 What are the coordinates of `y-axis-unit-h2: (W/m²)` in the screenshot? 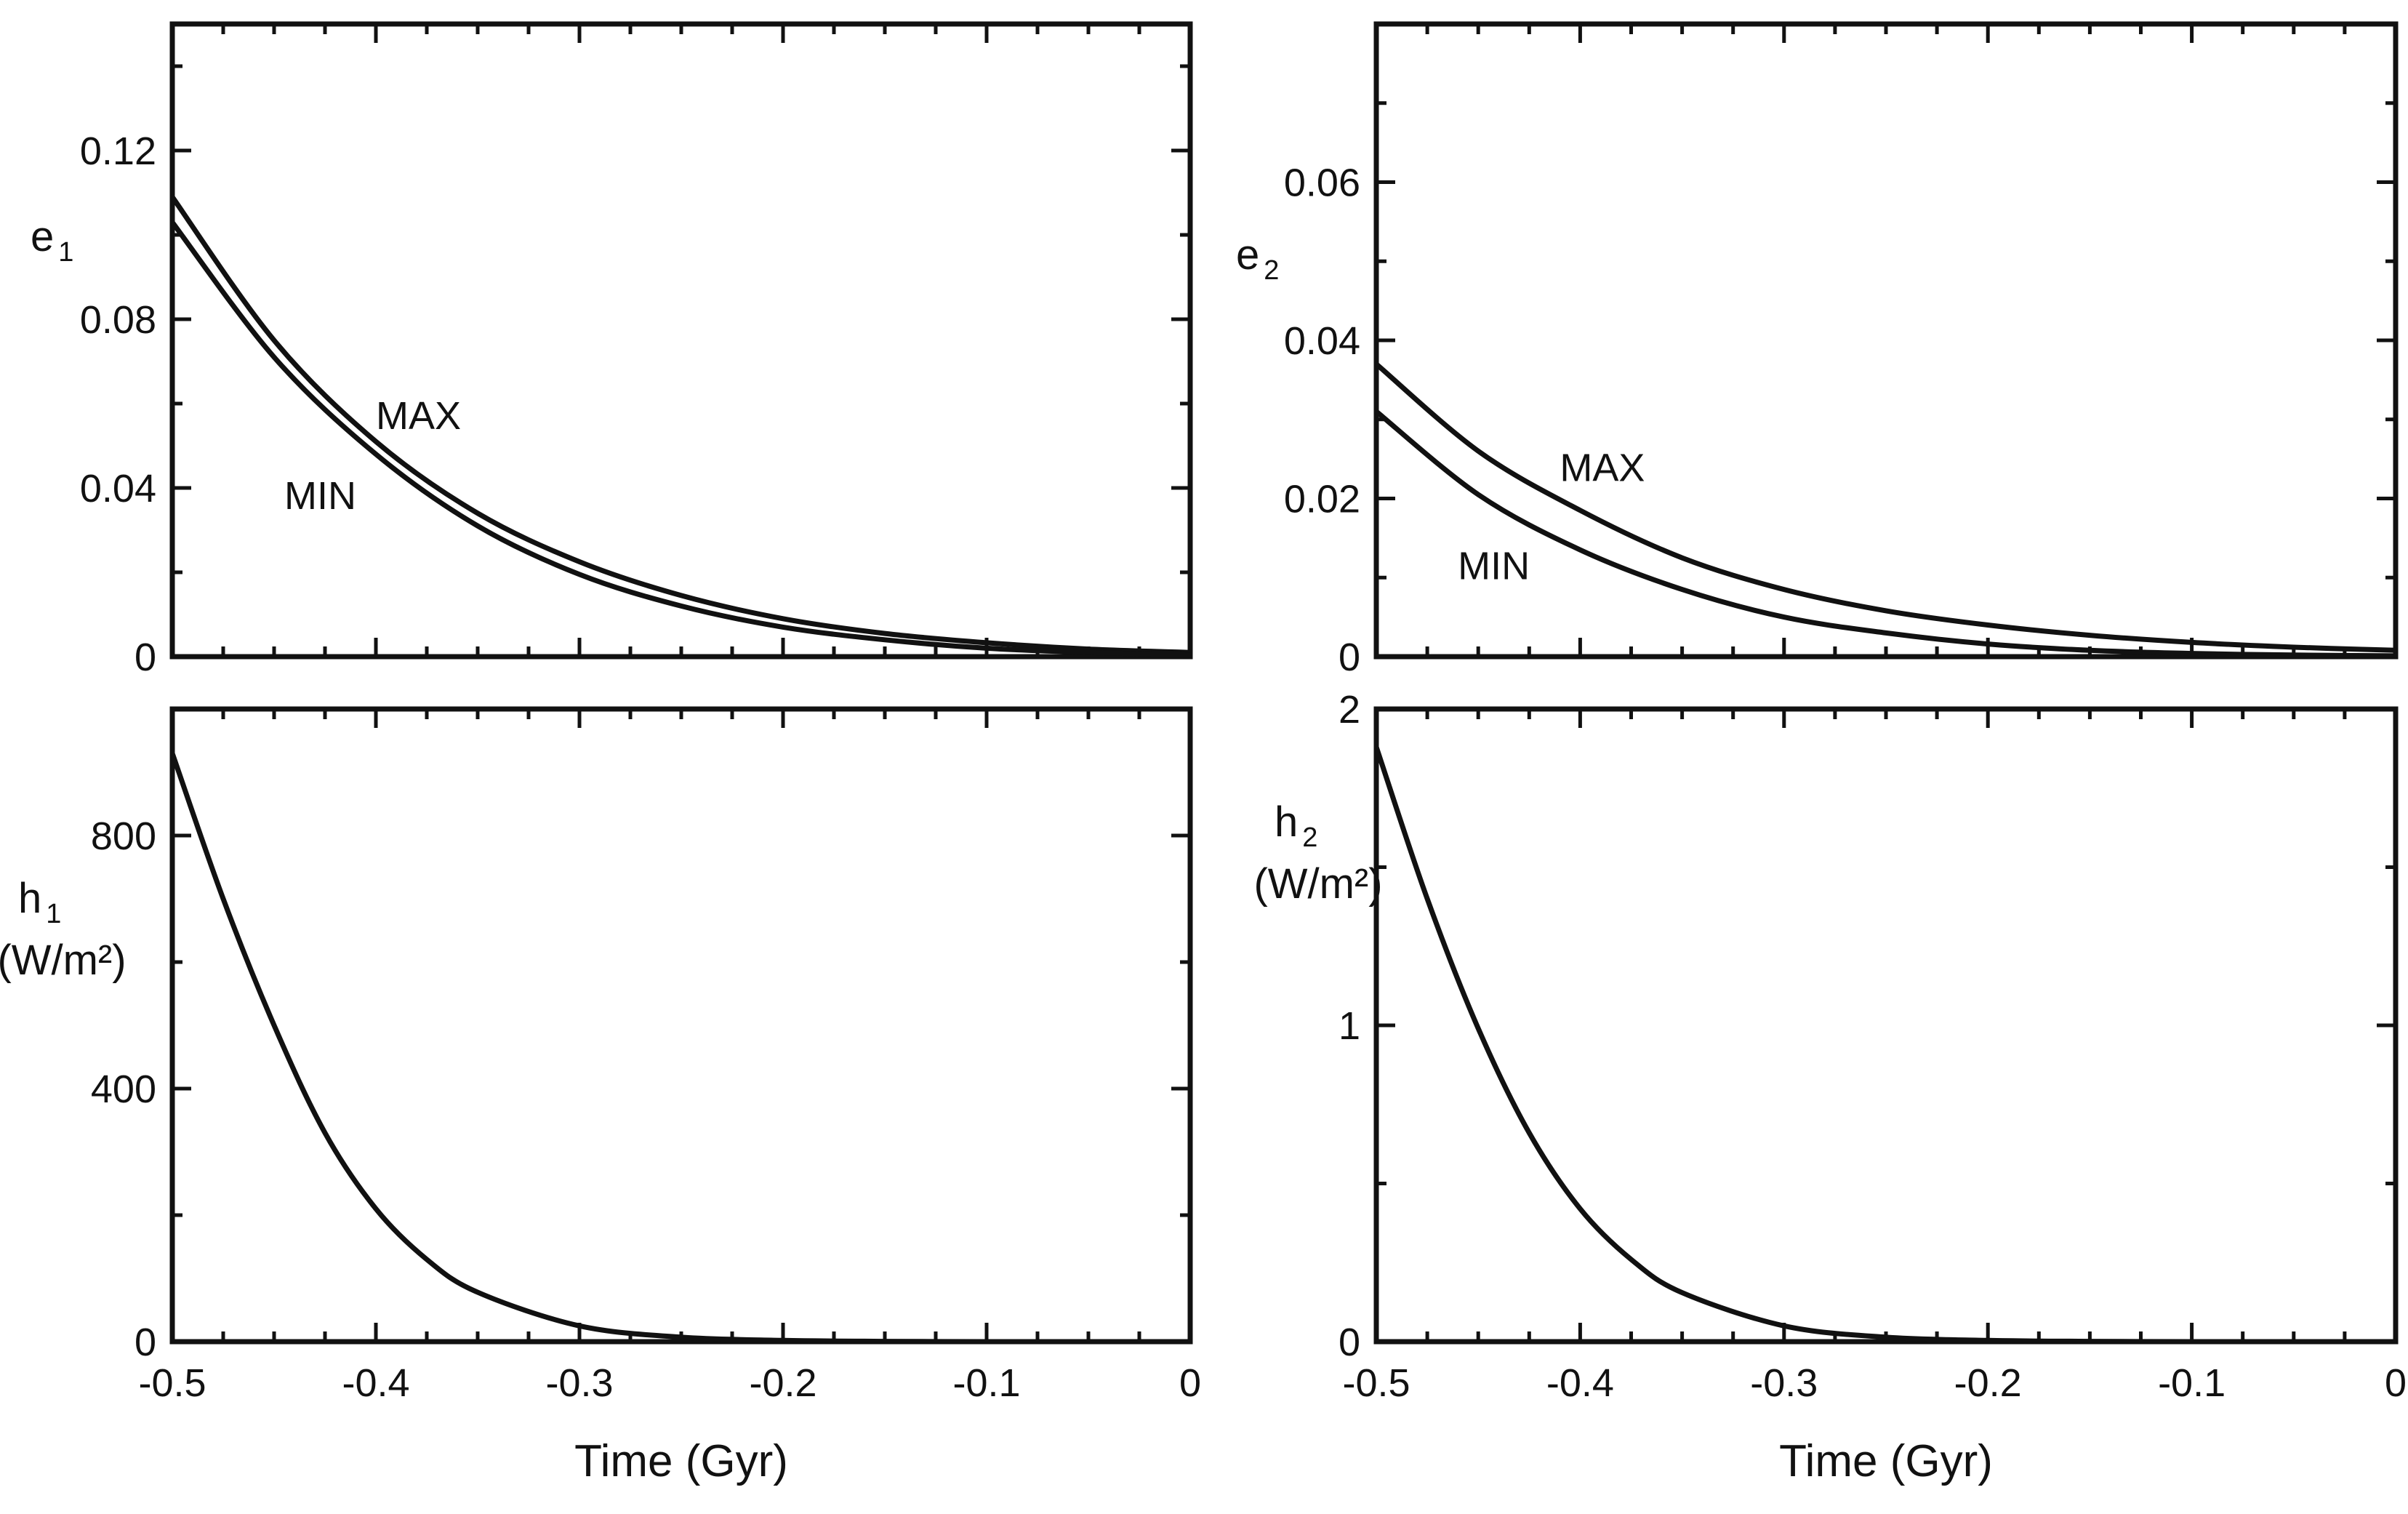 It's located at (1317, 884).